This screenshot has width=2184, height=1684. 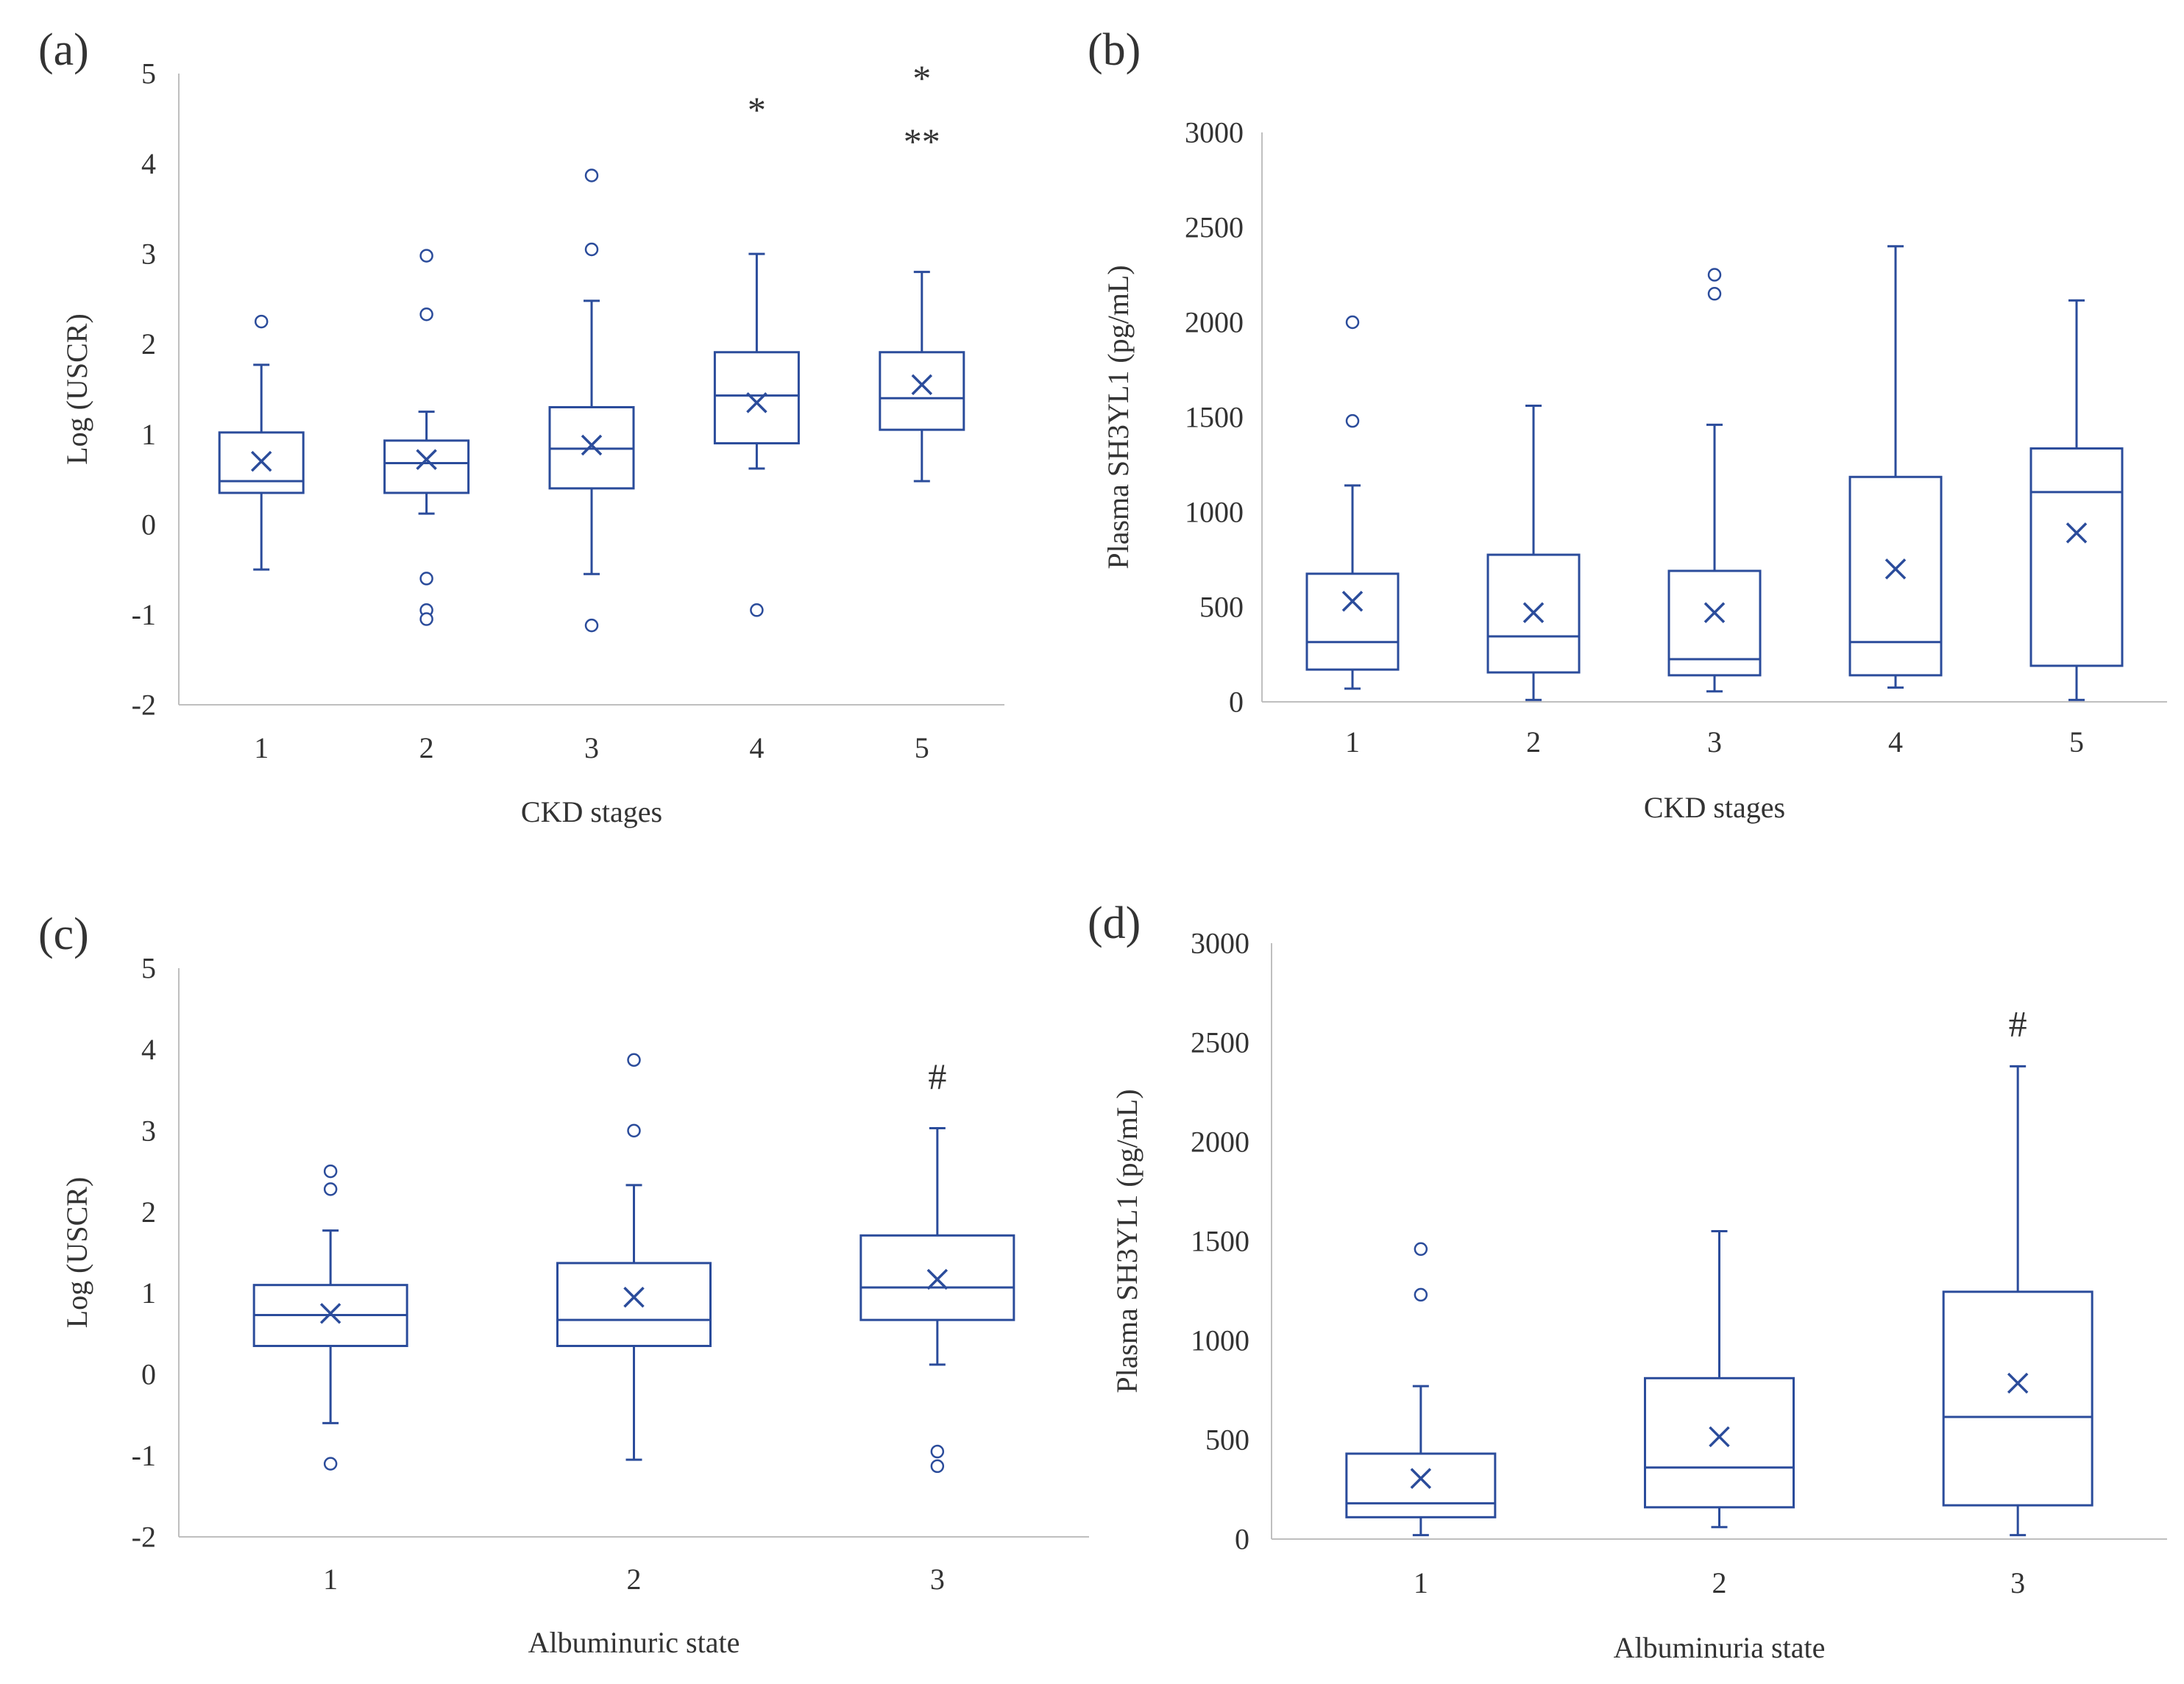 I want to click on panel-a-y-tick-label: 3, so click(x=148, y=254).